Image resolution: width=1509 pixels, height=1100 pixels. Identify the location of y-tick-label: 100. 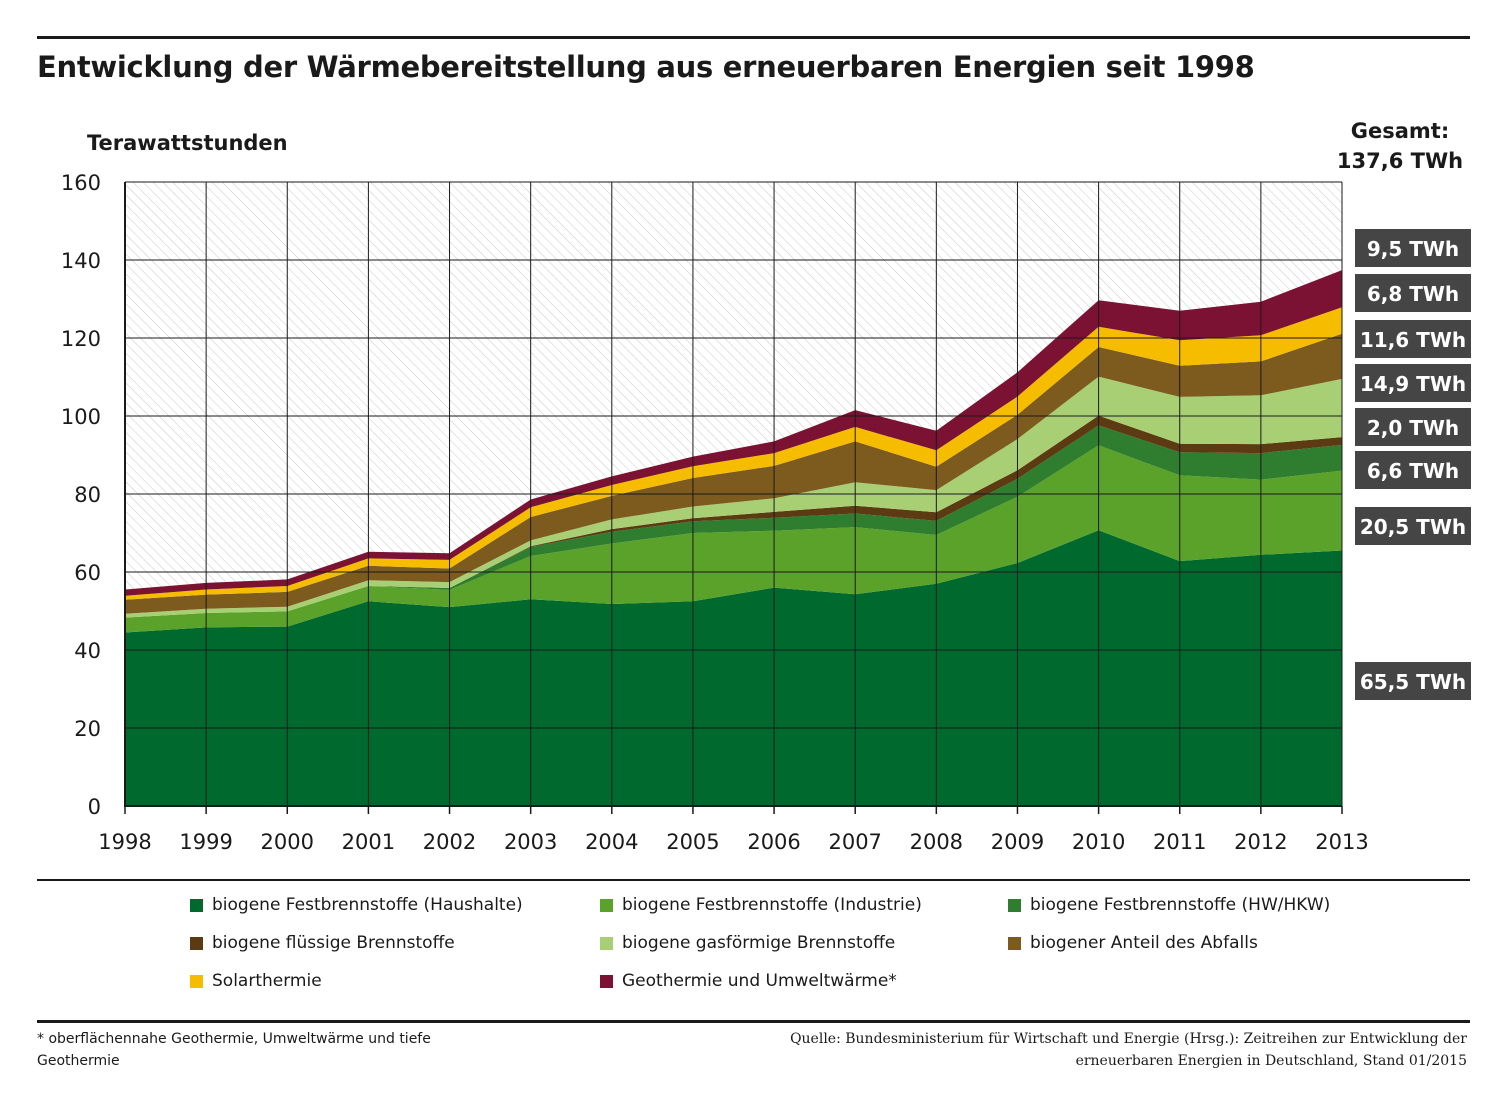
(81, 417).